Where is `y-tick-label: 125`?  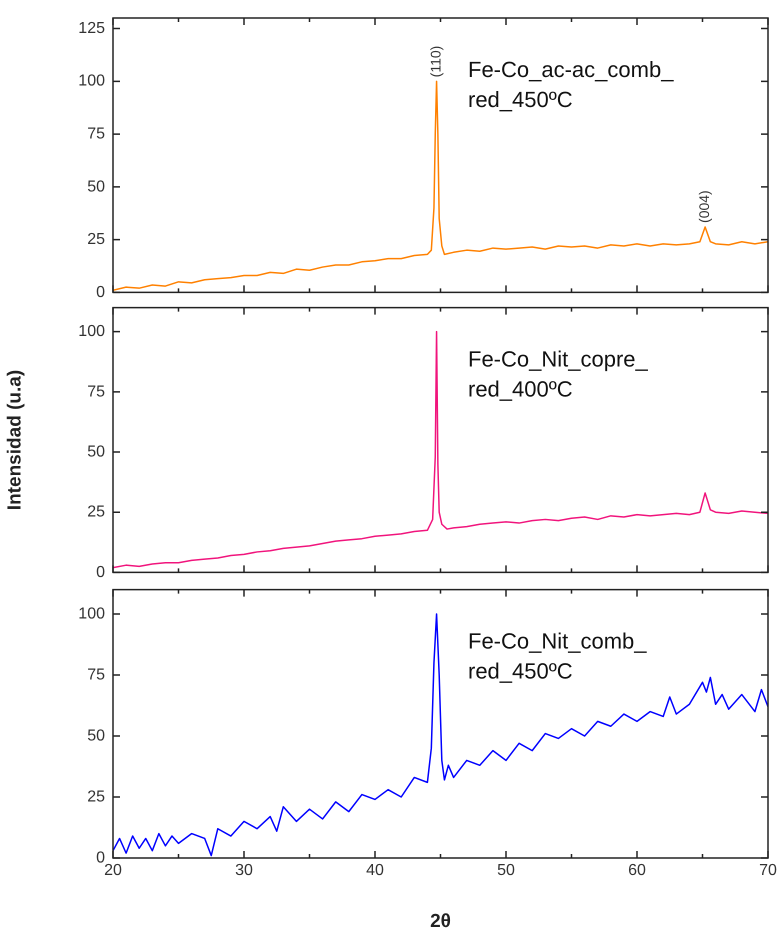
y-tick-label: 125 is located at coordinates (92, 28).